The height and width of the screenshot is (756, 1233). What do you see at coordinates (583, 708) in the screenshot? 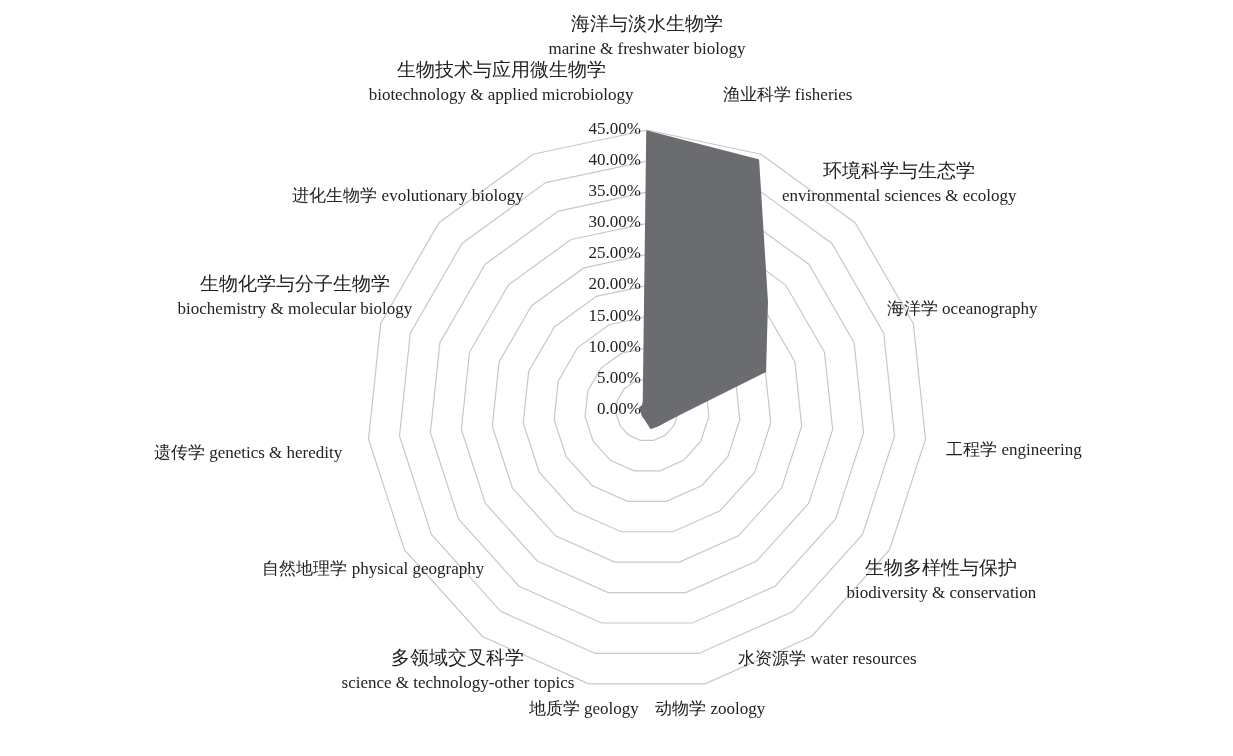
I see `spoke-label: 地质学 geology` at bounding box center [583, 708].